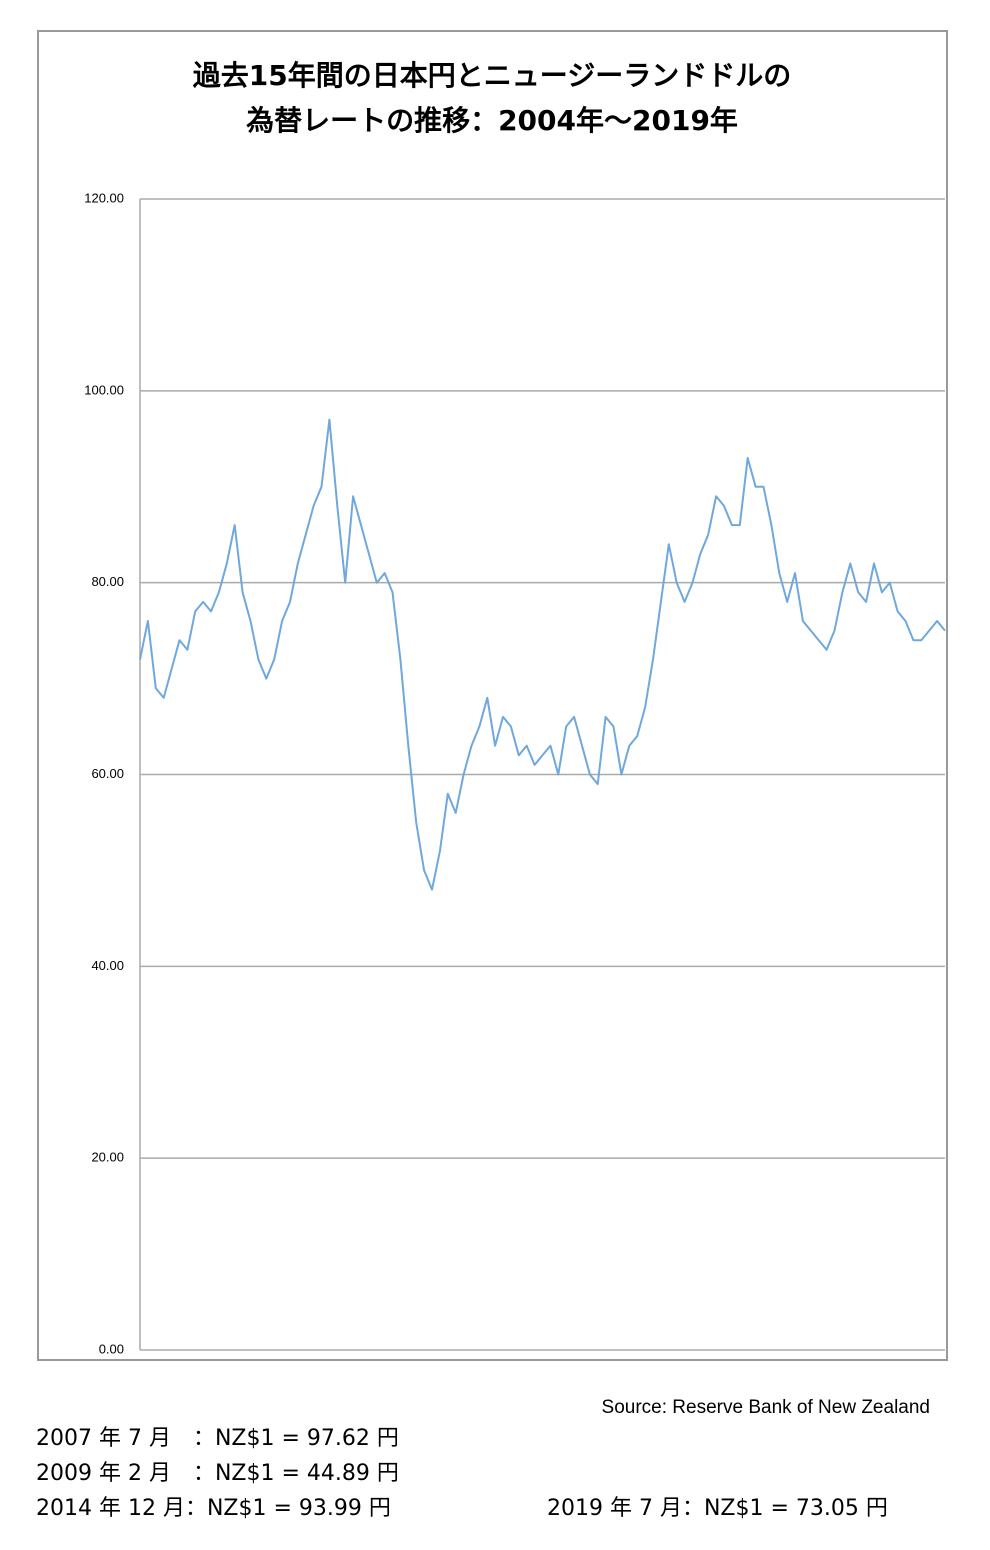 This screenshot has height=1550, width=990. Describe the element at coordinates (717, 1508) in the screenshot. I see `note: 2019 年 7 月：NZ$1 = 73.05 円` at that location.